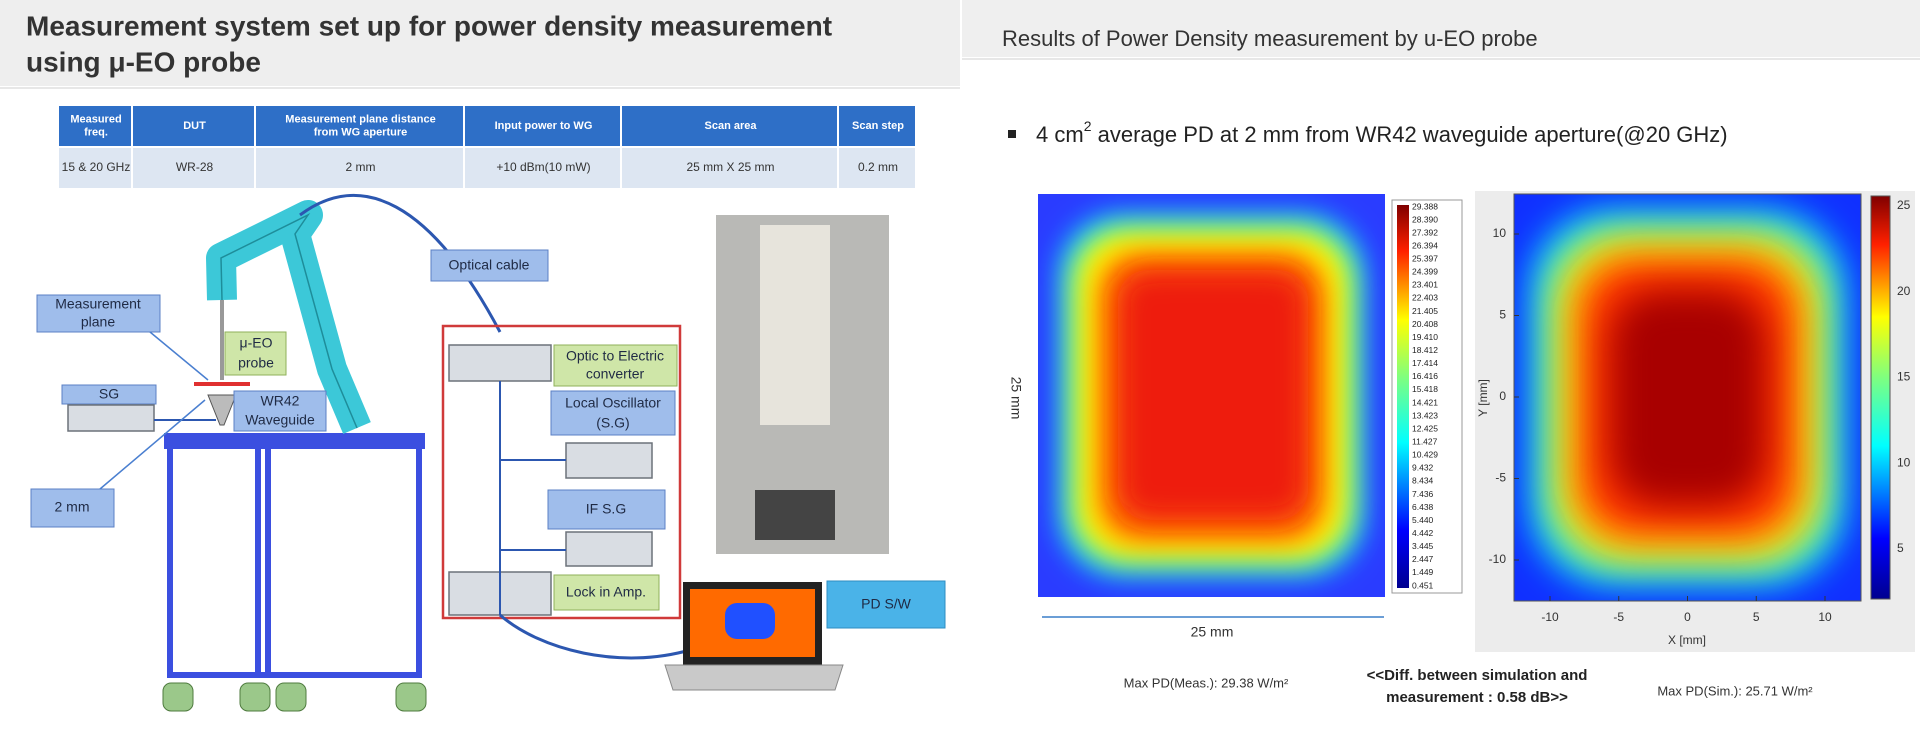 The image size is (1920, 747). Describe the element at coordinates (1012, 134) in the screenshot. I see `bullet-mark` at that location.